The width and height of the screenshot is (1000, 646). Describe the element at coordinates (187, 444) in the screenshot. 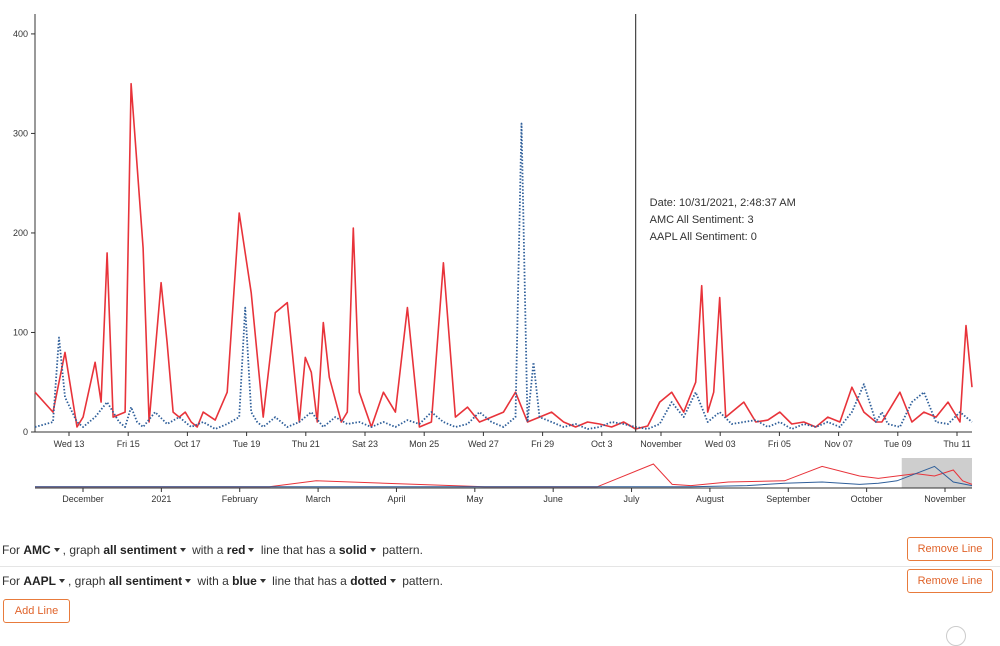

I see `x-tick-label: Oct 17` at that location.